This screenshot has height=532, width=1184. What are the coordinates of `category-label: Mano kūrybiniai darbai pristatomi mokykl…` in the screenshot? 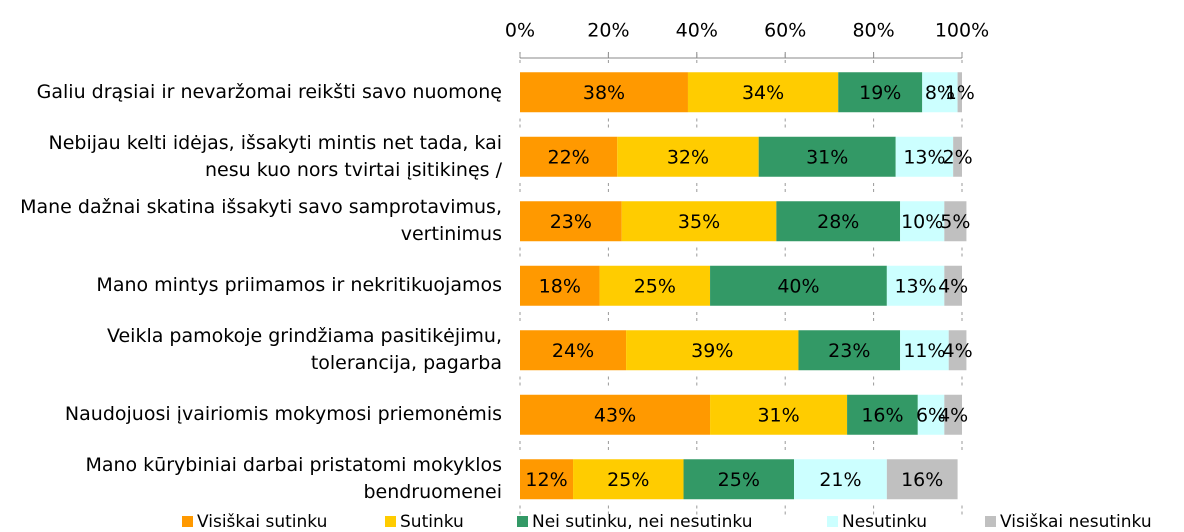 It's located at (251, 479).